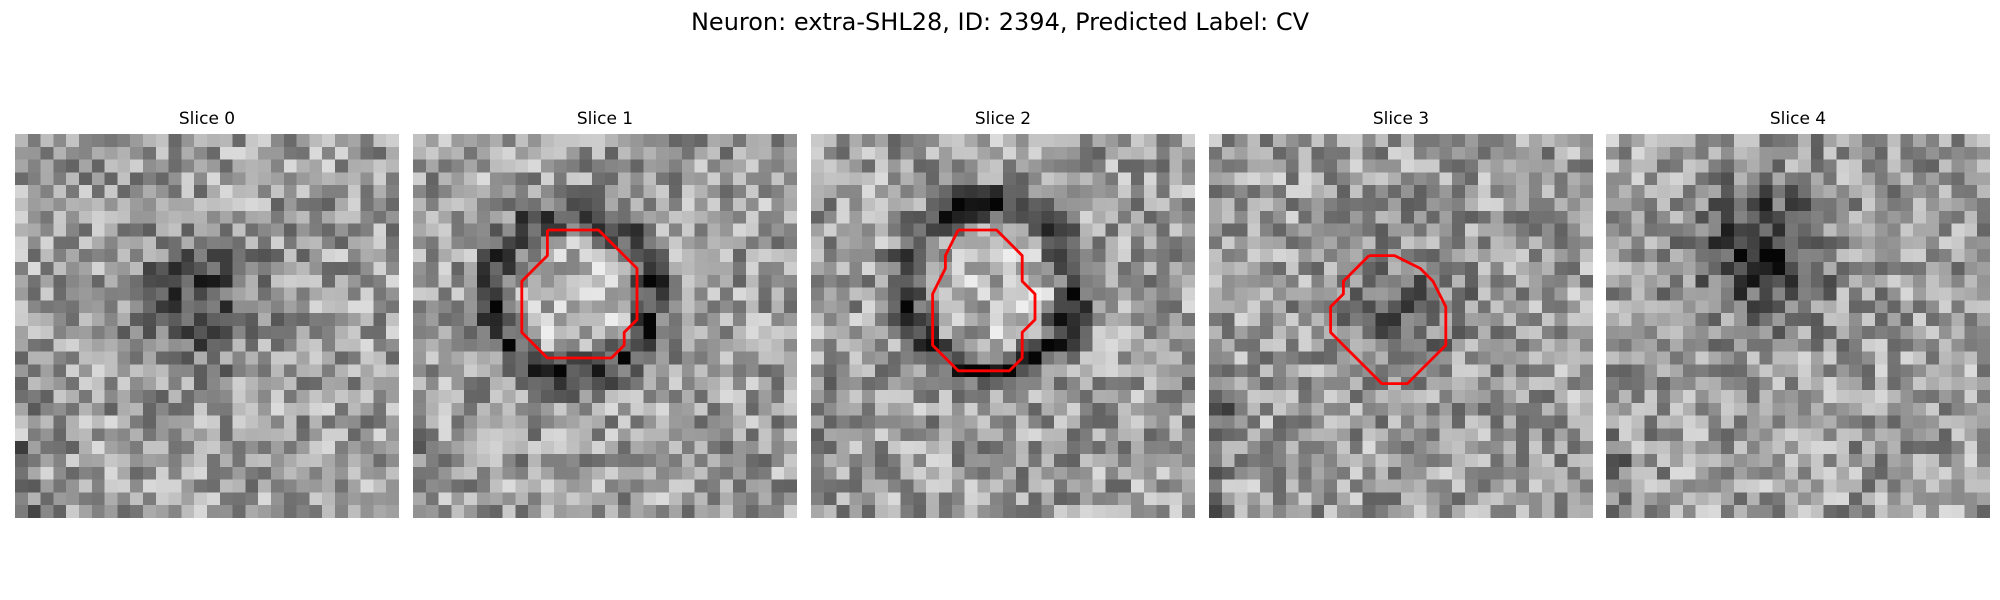 Image resolution: width=2000 pixels, height=600 pixels. I want to click on slice-title: Slice 2, so click(1003, 119).